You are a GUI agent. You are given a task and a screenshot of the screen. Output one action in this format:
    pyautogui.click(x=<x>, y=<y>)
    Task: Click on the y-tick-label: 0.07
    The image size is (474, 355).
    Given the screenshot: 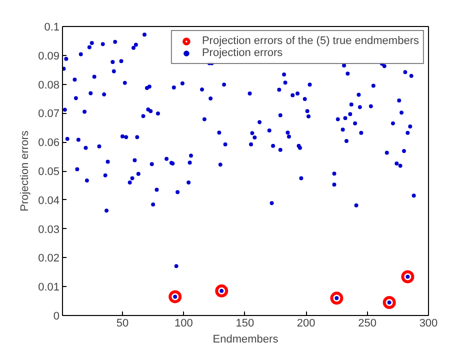 What is the action you would take?
    pyautogui.click(x=49, y=114)
    